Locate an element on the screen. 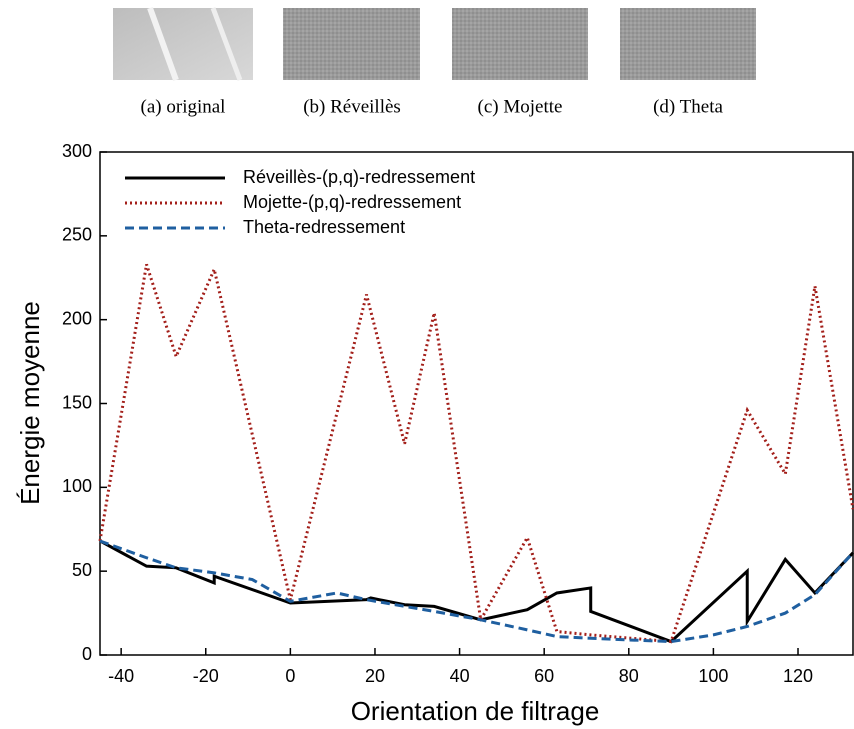  x-tick-label: 100 is located at coordinates (713, 676).